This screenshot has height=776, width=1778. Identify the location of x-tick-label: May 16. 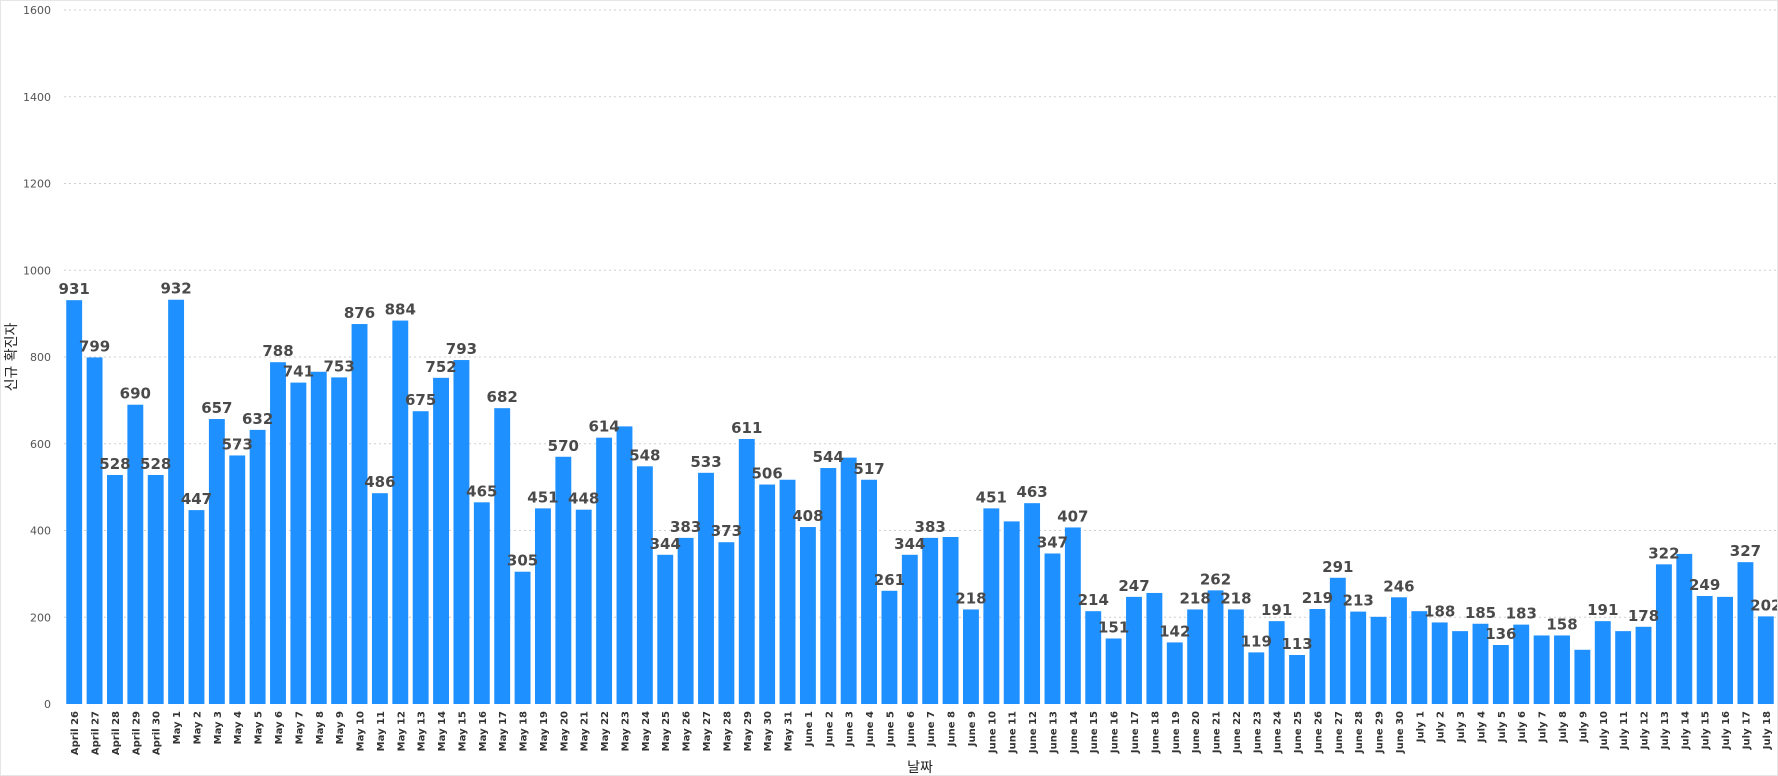
(483, 731).